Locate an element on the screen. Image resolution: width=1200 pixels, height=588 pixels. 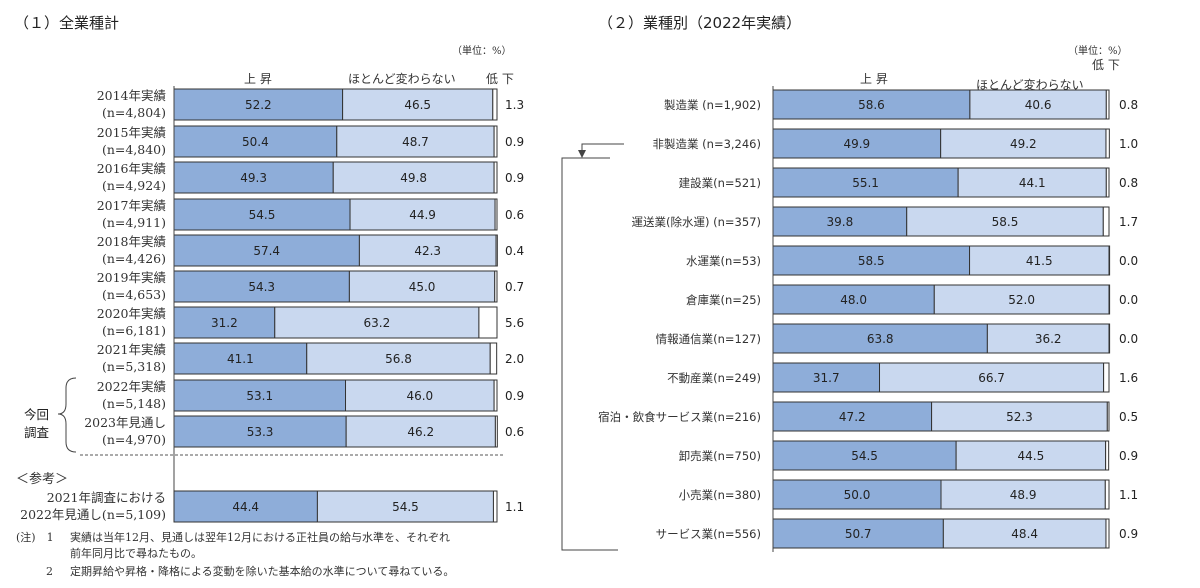
p1-row-9-label-same: 46.2 is located at coordinates (420, 432).